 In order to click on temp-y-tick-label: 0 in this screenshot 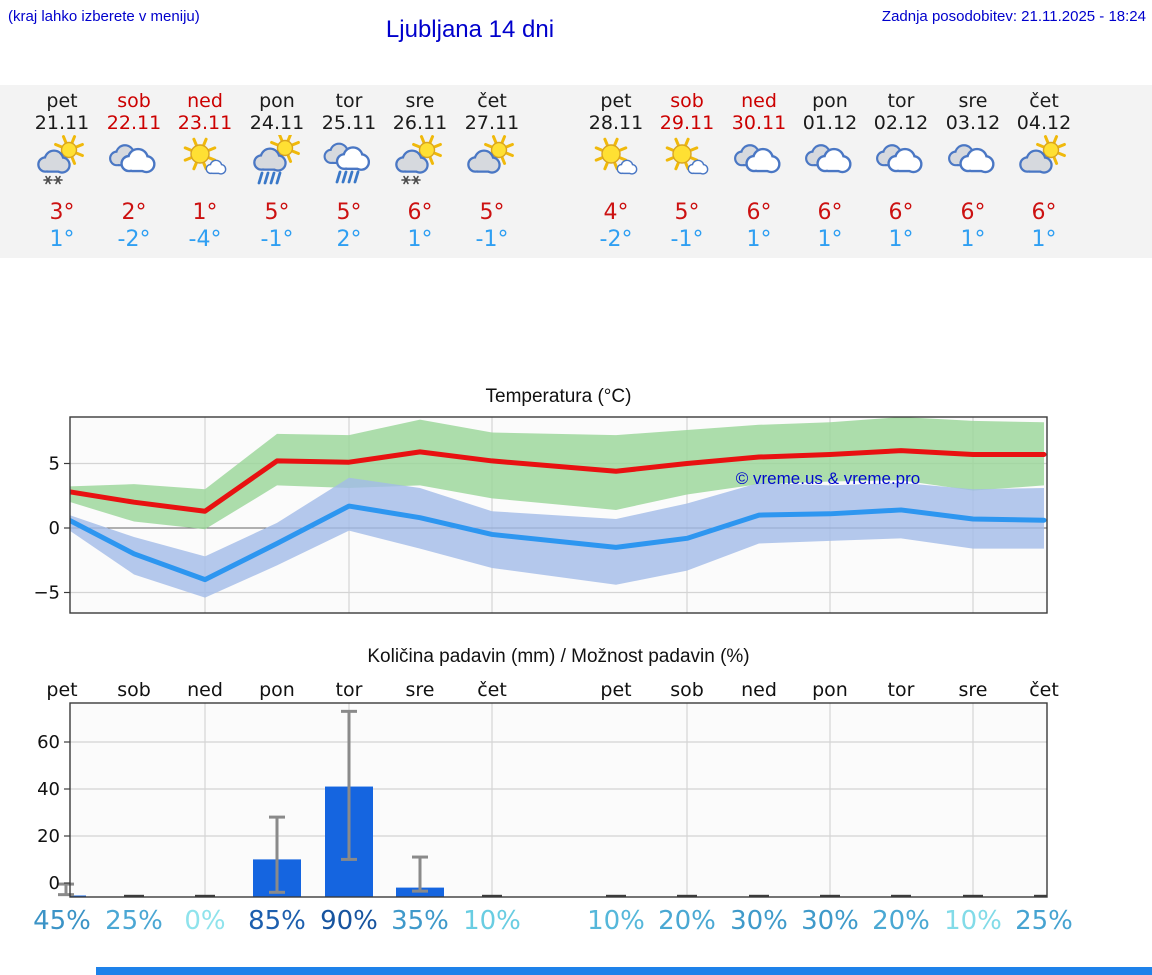, I will do `click(54, 528)`.